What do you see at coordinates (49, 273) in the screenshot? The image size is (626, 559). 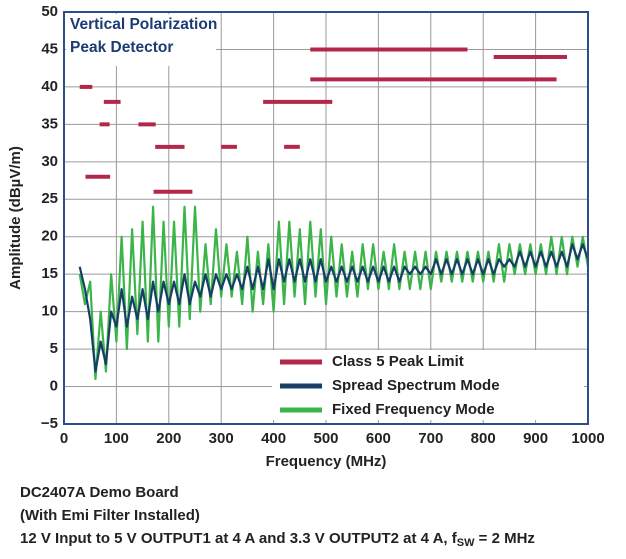 I see `y-tick-label: 15` at bounding box center [49, 273].